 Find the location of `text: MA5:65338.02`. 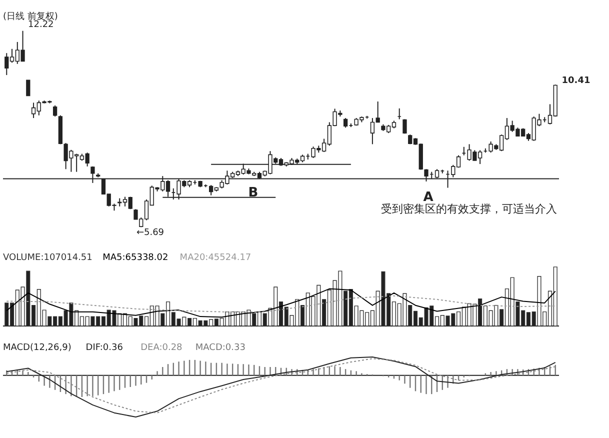

text: MA5:65338.02 is located at coordinates (135, 258).